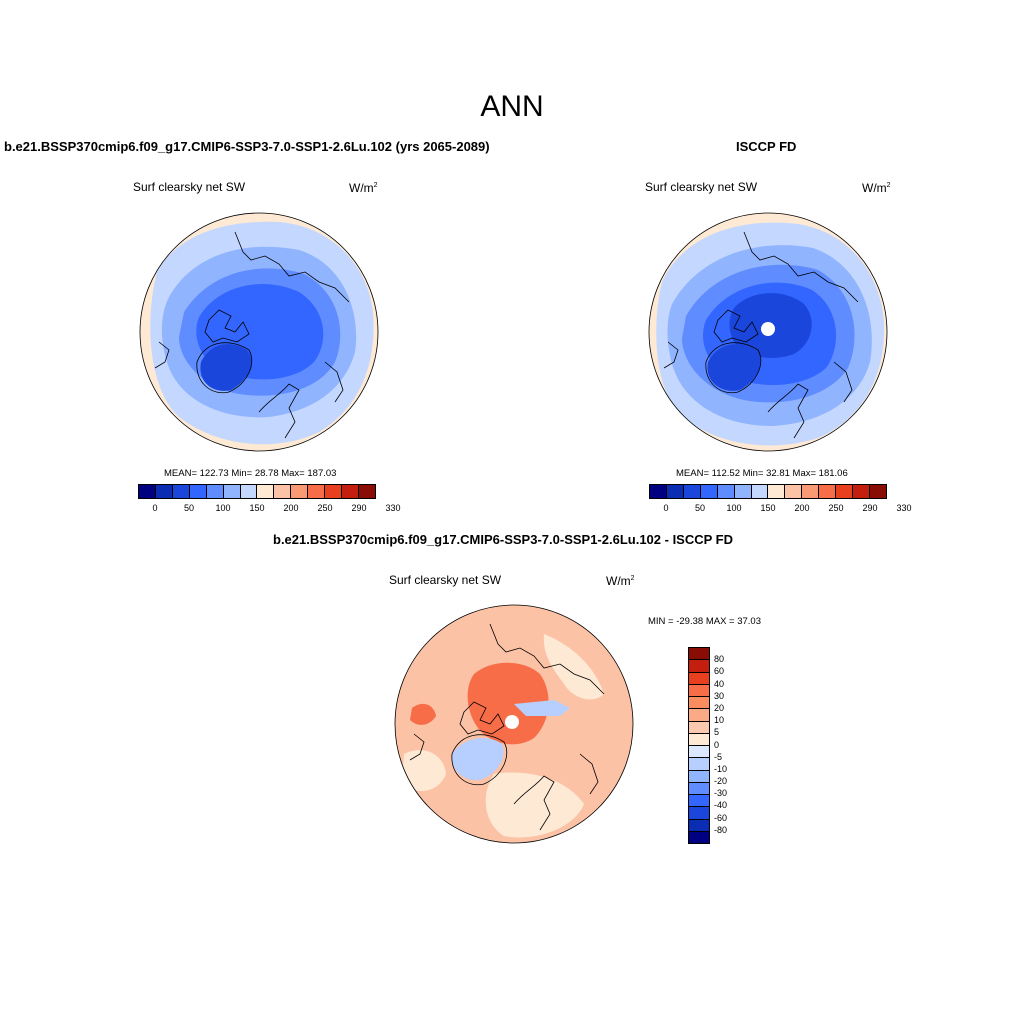 This screenshot has width=1024, height=1024. I want to click on panel1-variable-label: Surf clearsky net SW, so click(189, 187).